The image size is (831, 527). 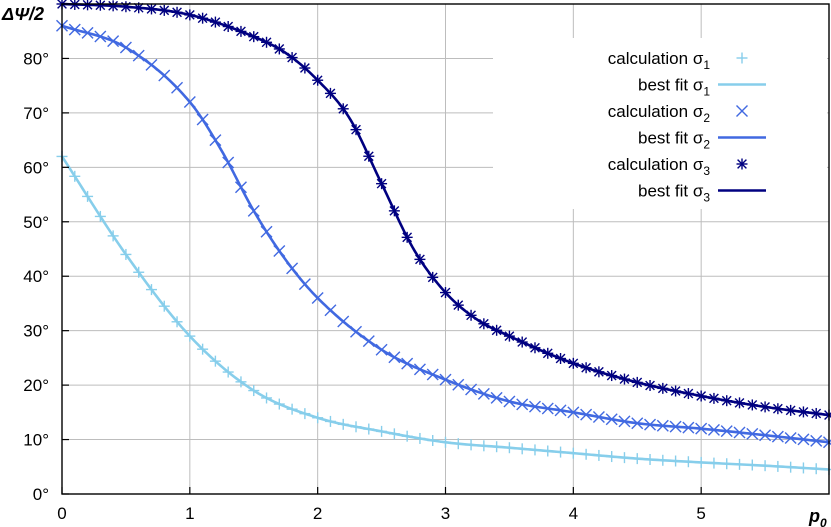 I want to click on x-tick-label: 3, so click(x=445, y=513).